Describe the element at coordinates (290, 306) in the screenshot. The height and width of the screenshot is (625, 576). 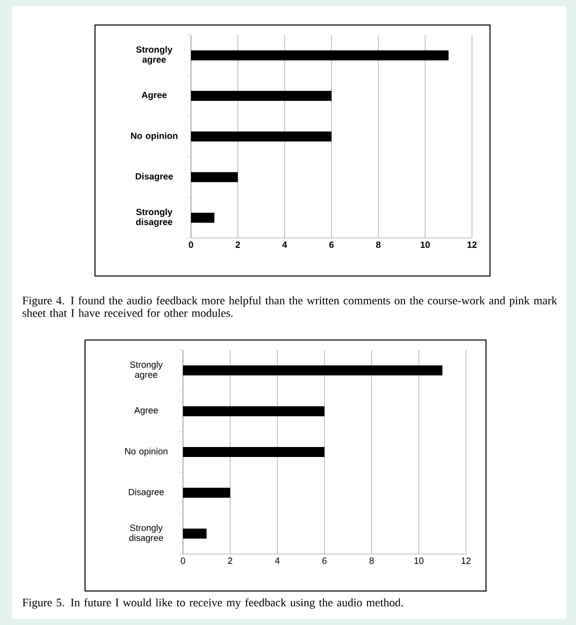
I see `caption: Figure 4. I found the audio feedback more helpful than the written comments on the course-work and pink mark sheet that I have received for other modules.` at that location.